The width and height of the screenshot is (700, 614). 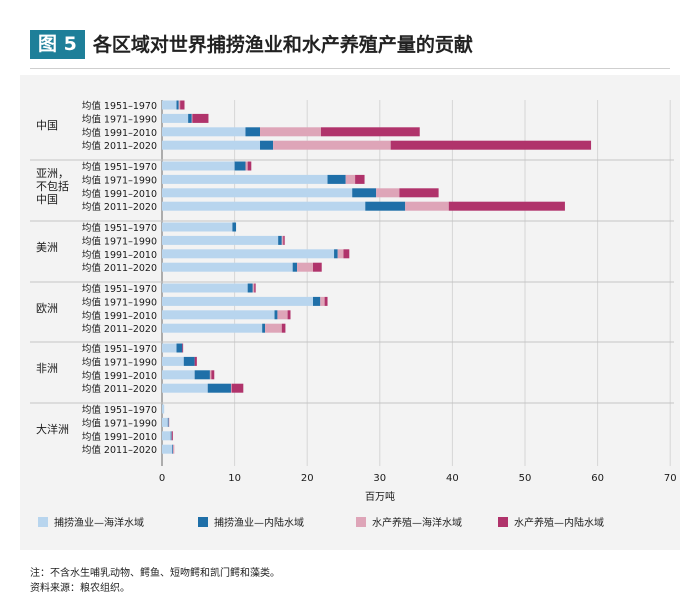 I want to click on chart-legend: 捕捞渔业—海洋水域 捕捞渔业—内陆水域 水产养殖—海洋水域 水产养殖—内陆水域, so click(x=358, y=522).